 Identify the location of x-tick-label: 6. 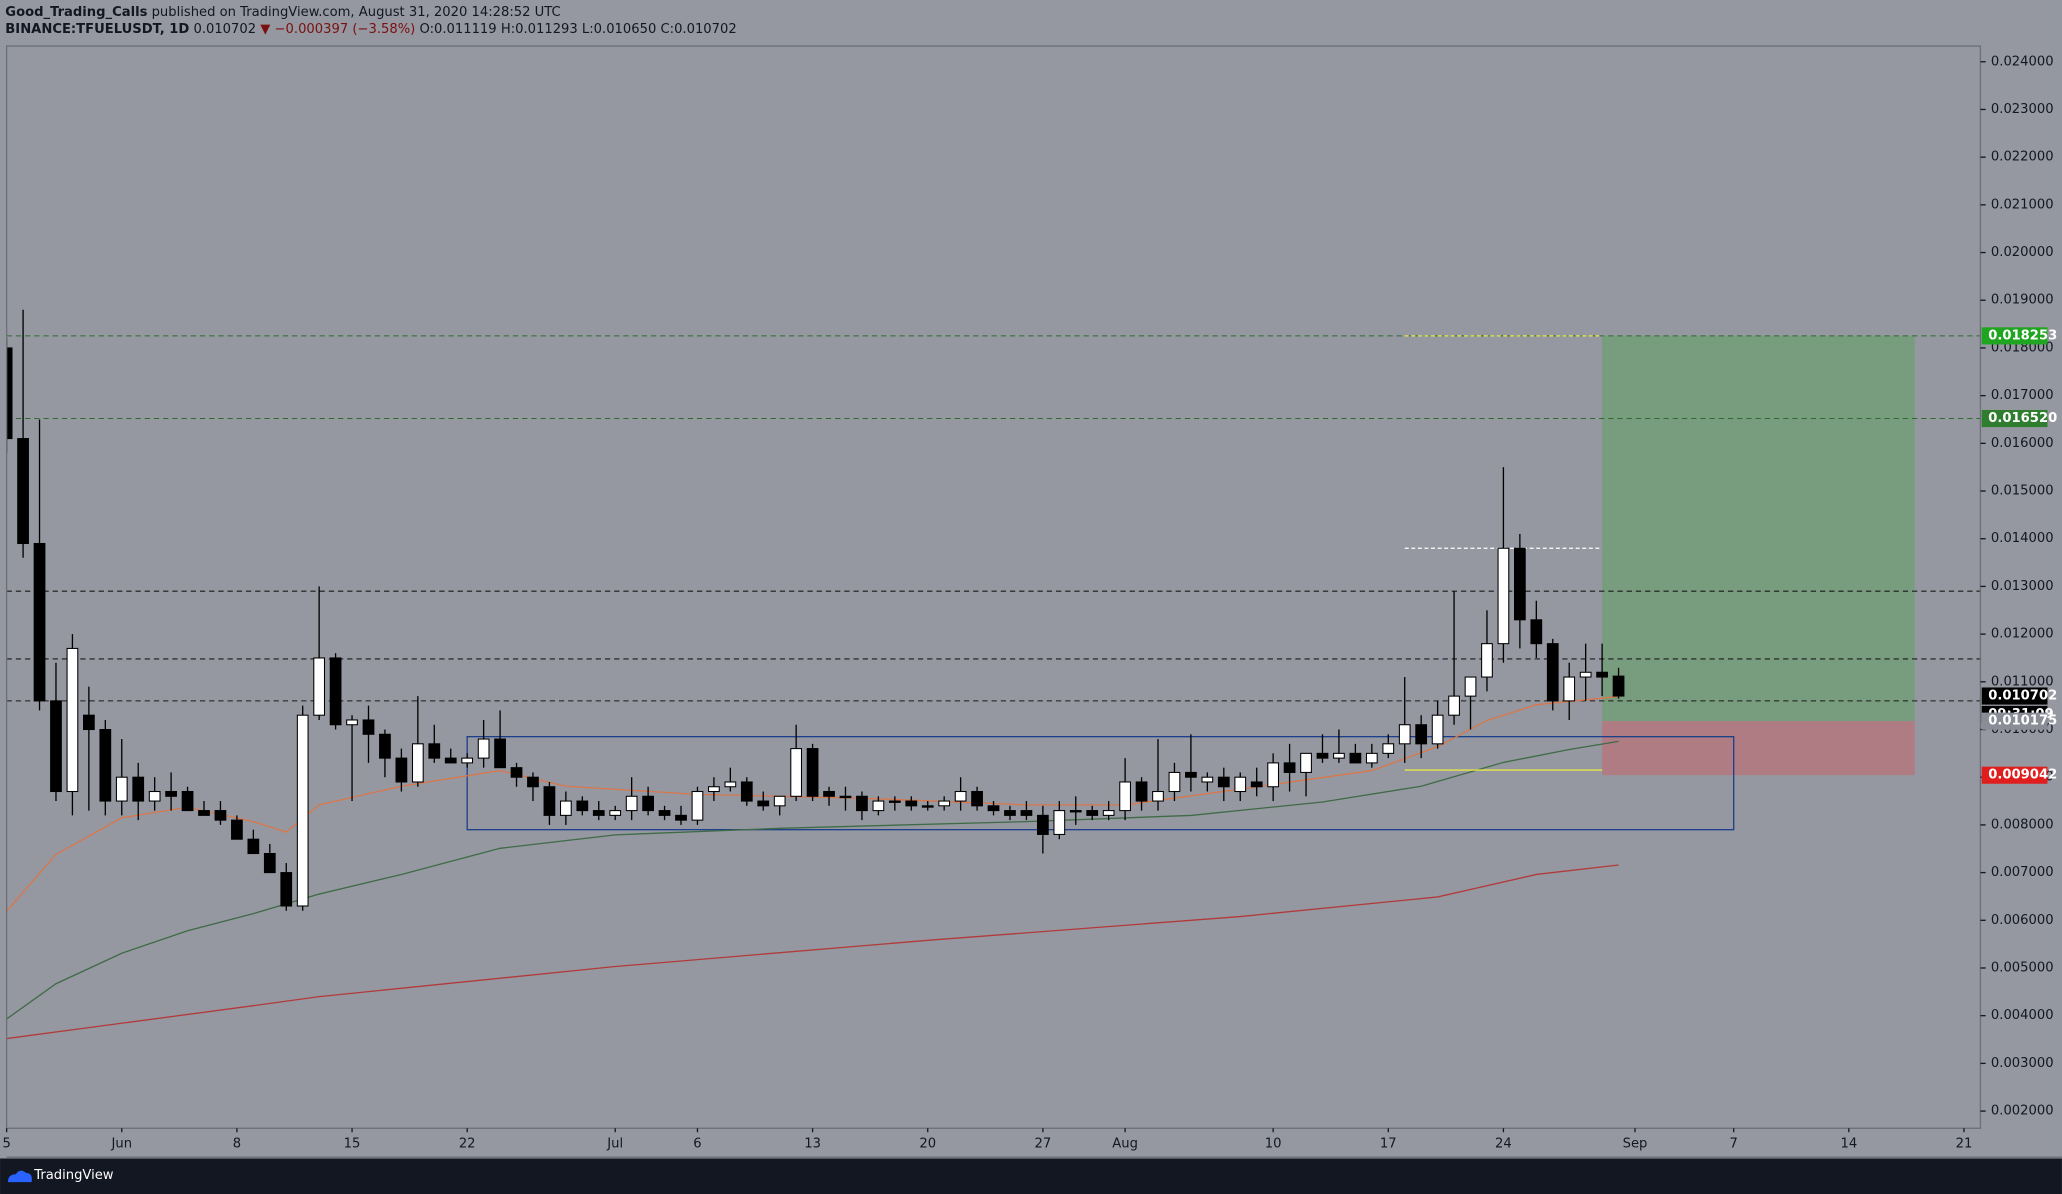
(697, 1144).